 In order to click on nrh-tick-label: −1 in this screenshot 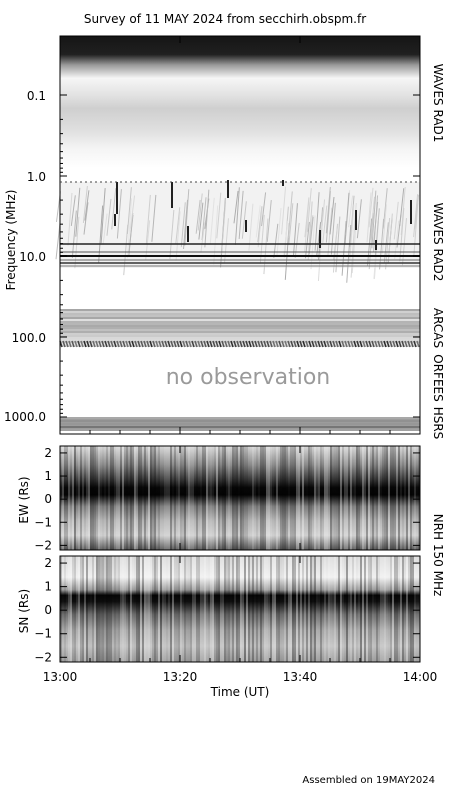, I will do `click(43, 522)`.